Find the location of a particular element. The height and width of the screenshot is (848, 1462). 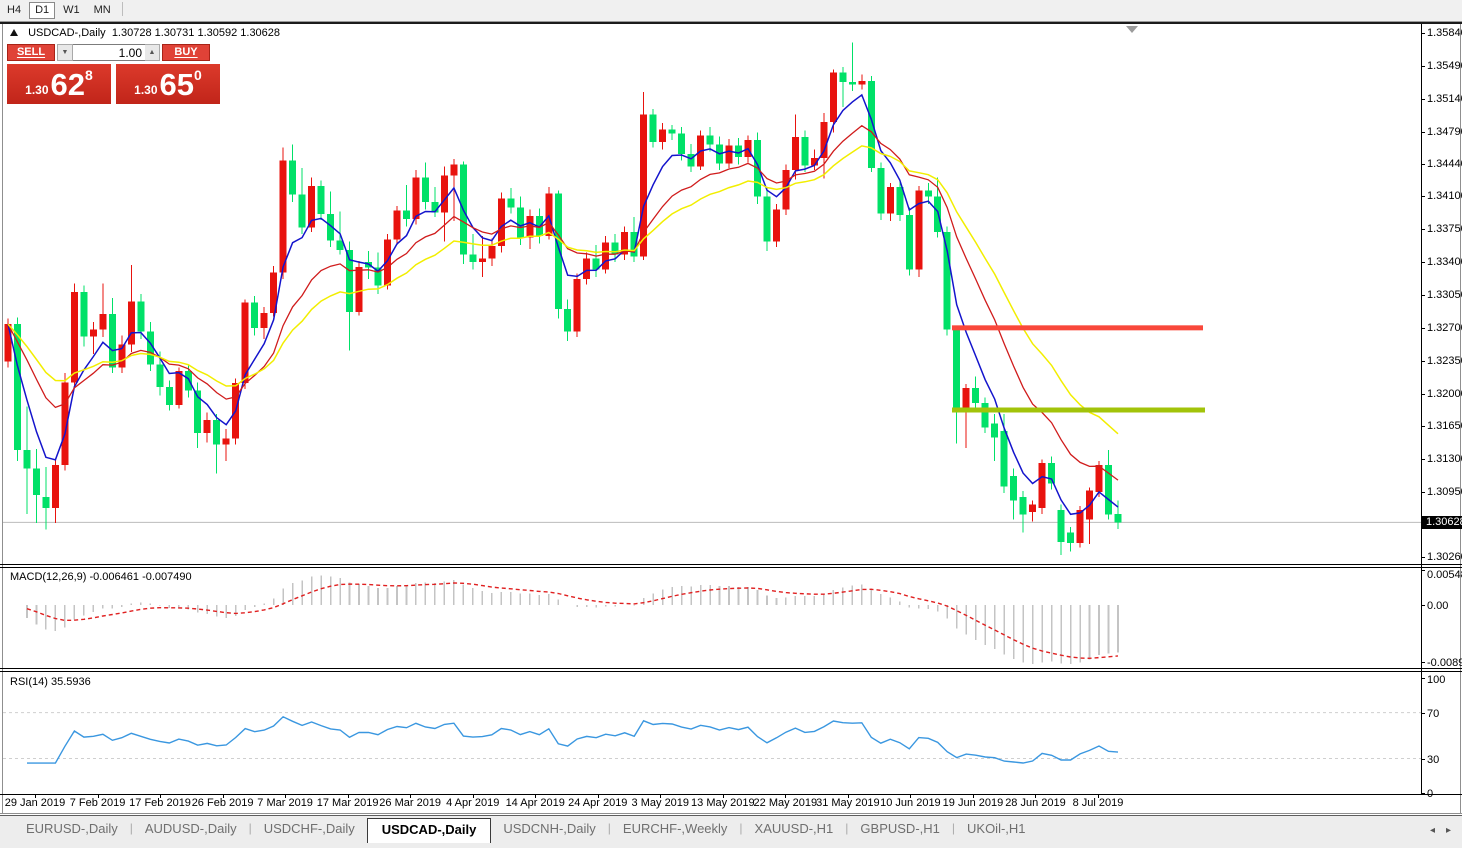

sell-button: SELL is located at coordinates (31, 52).